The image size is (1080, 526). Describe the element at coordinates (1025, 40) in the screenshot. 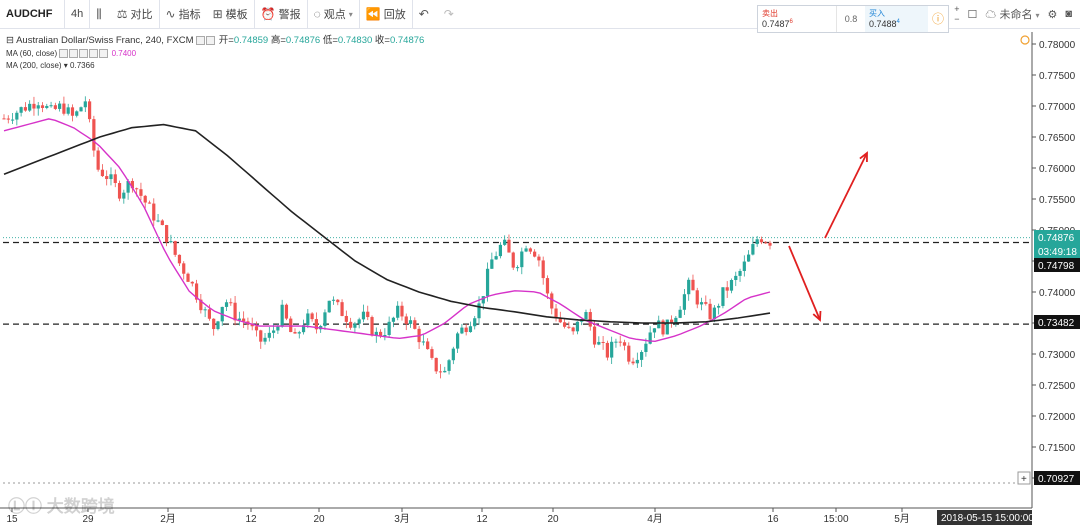

I see `clock-icon` at that location.